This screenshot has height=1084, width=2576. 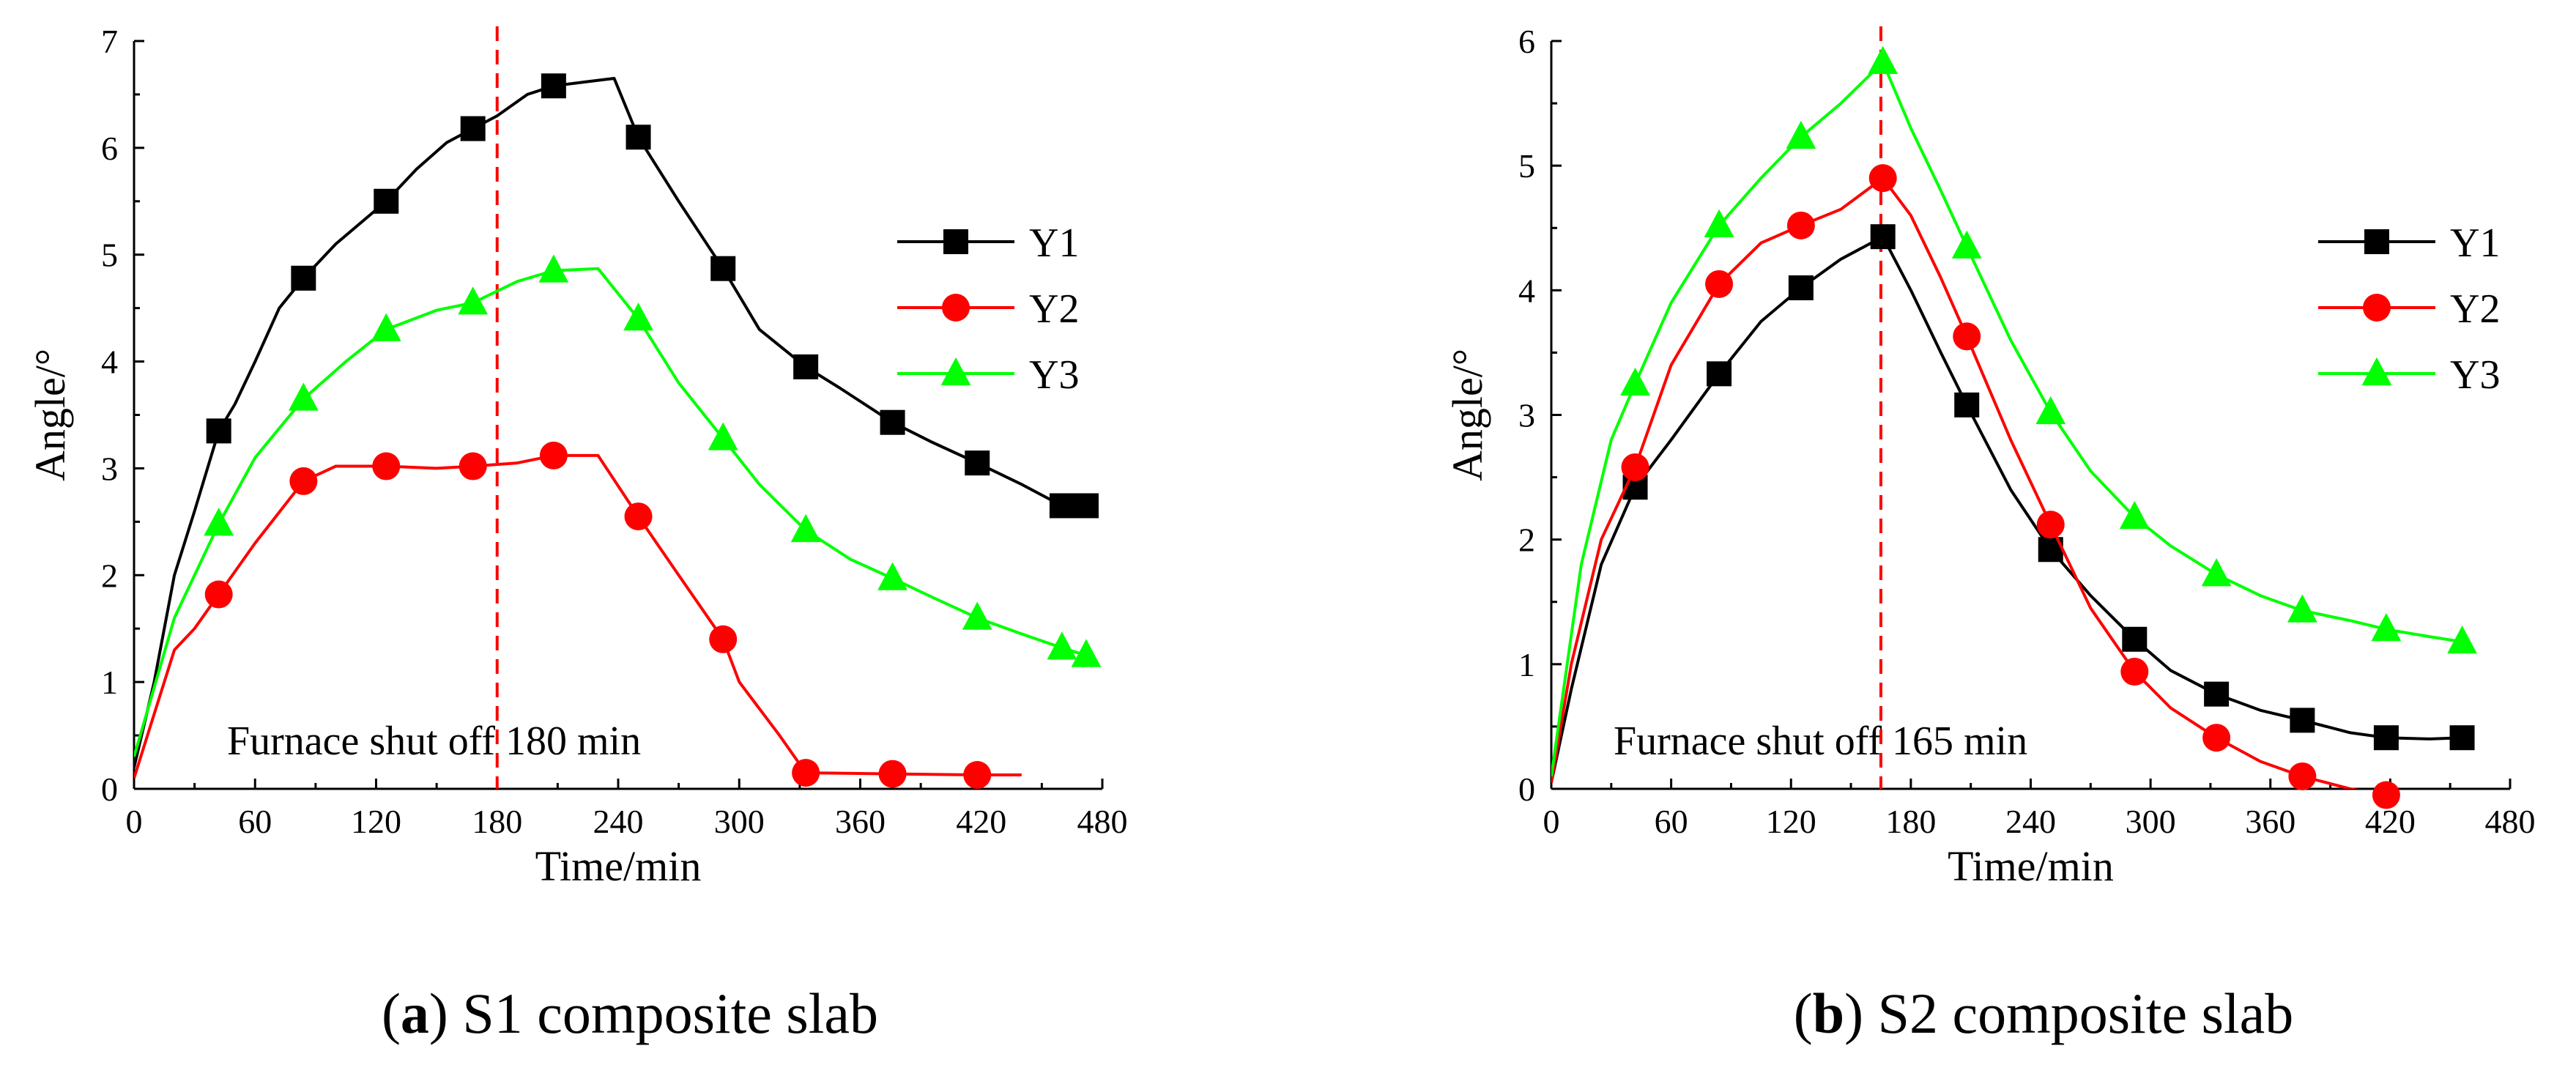 What do you see at coordinates (434, 741) in the screenshot?
I see `furnace-annotation: Furnace shut off 180 min` at bounding box center [434, 741].